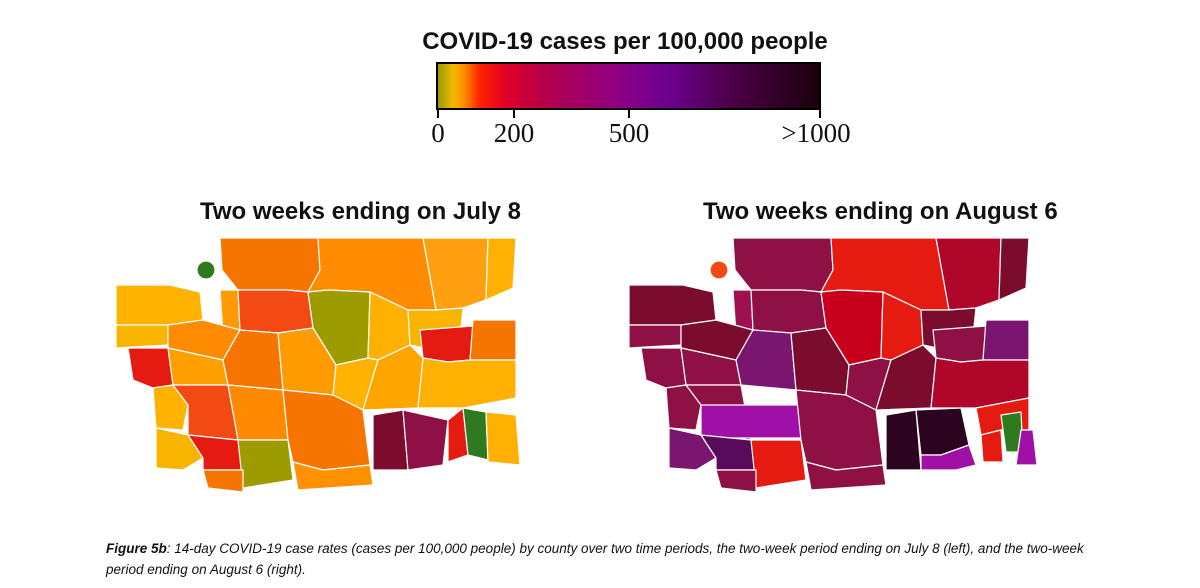 The image size is (1200, 588). I want to click on legend-title: COVID-19 cases per 100,000 people, so click(625, 41).